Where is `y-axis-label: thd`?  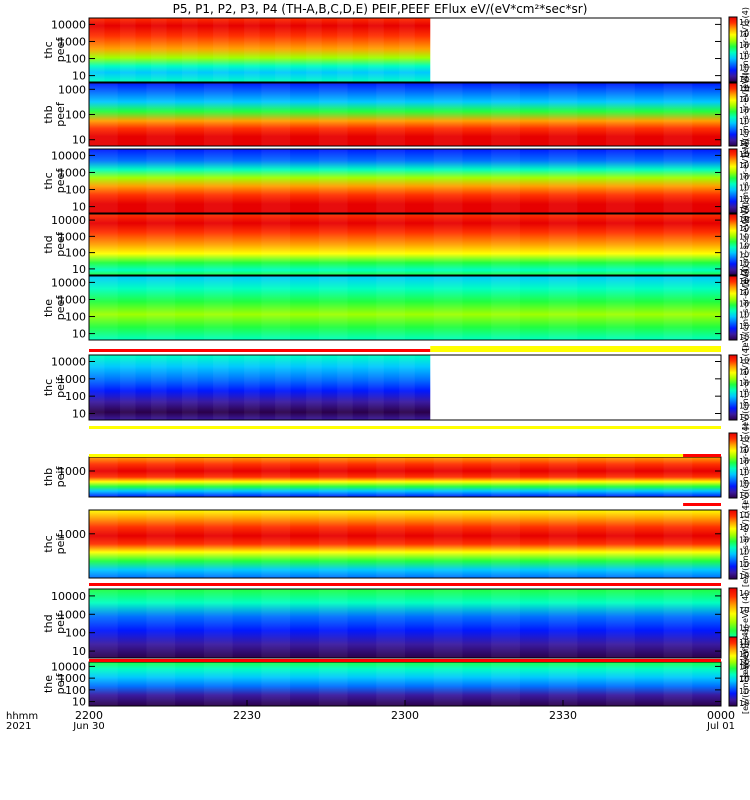
y-axis-label: thd is located at coordinates (48, 623).